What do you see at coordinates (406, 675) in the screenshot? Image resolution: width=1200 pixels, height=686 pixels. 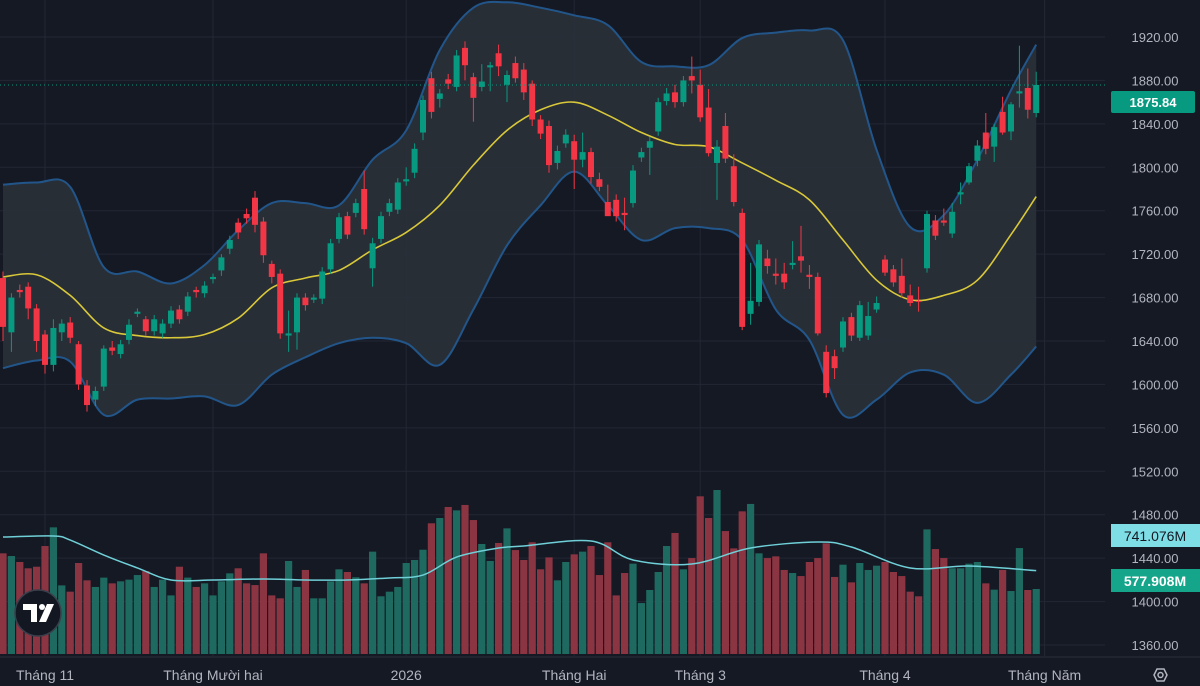 I see `time-tick-label: 2026` at bounding box center [406, 675].